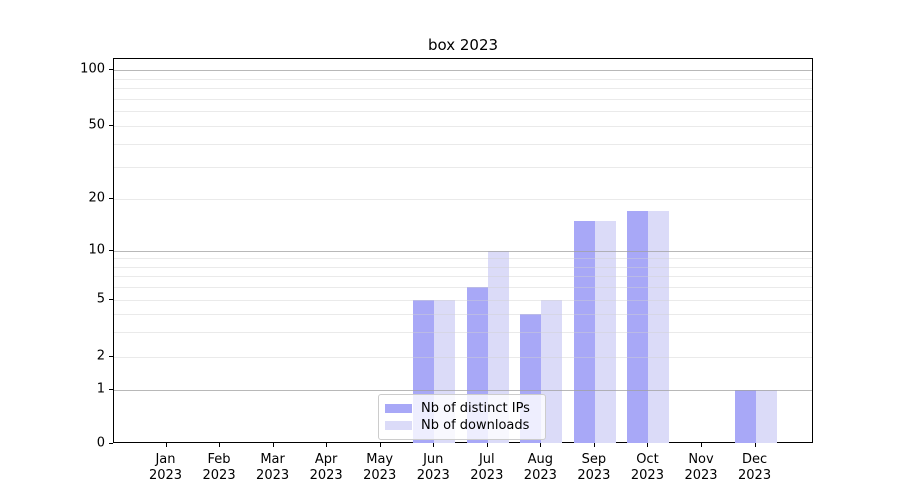 This screenshot has height=500, width=900. What do you see at coordinates (273, 467) in the screenshot?
I see `x-tick-label-mar: Mar 2023` at bounding box center [273, 467].